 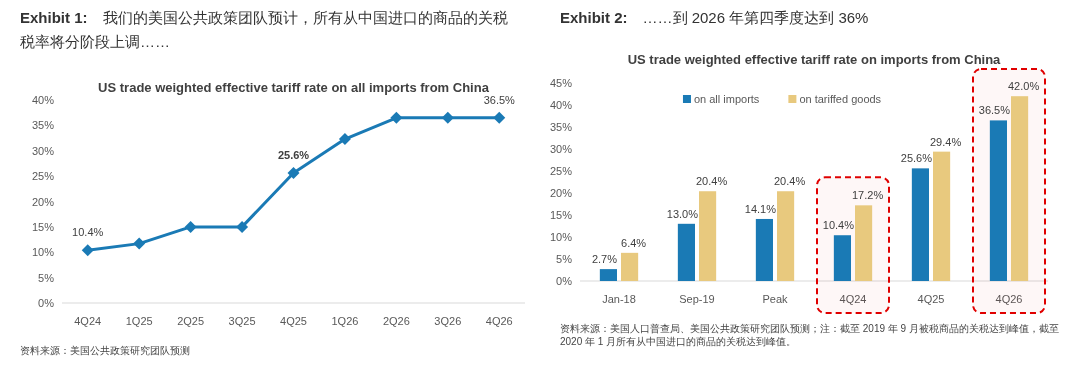 I want to click on x-tick-label: Peak, so click(x=775, y=299).